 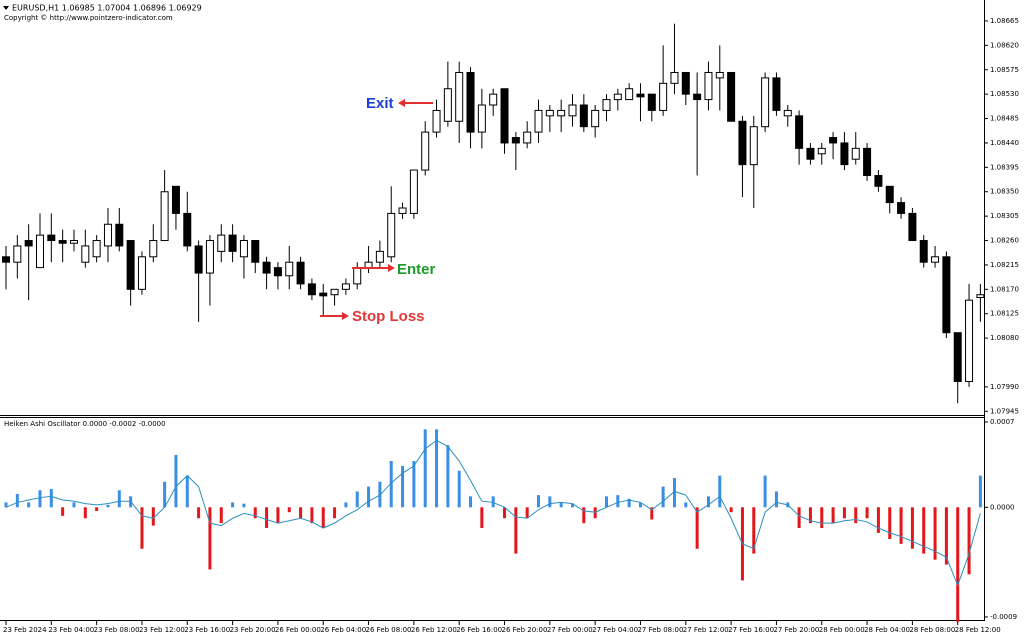 I want to click on menu-icon, so click(x=6, y=8).